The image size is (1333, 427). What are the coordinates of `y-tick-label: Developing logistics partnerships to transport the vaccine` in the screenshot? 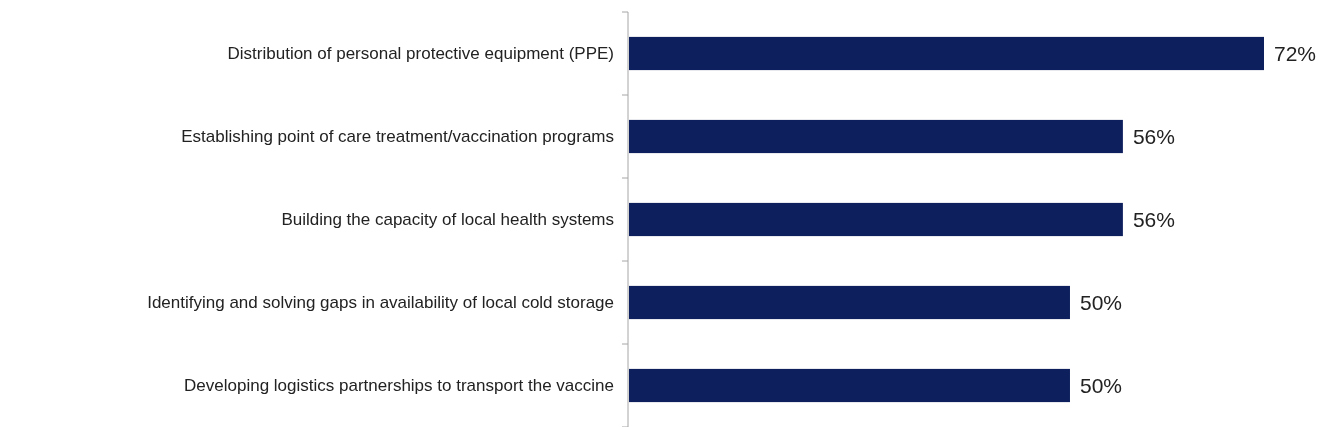 It's located at (399, 386).